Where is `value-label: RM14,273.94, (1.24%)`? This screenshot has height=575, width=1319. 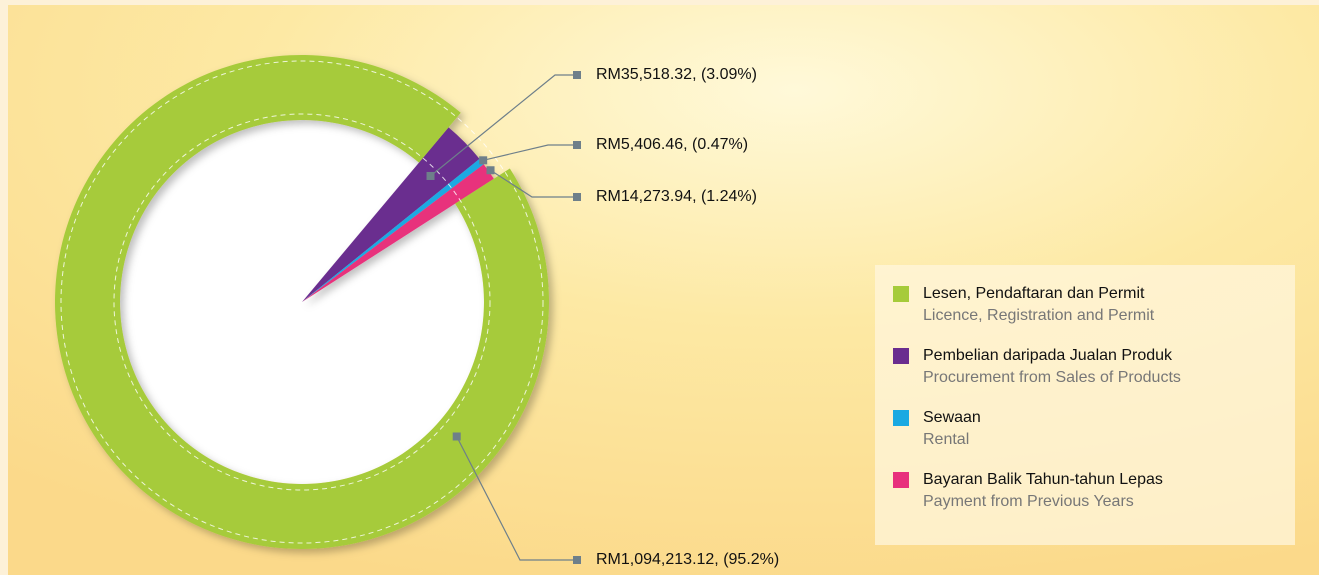 value-label: RM14,273.94, (1.24%) is located at coordinates (676, 196).